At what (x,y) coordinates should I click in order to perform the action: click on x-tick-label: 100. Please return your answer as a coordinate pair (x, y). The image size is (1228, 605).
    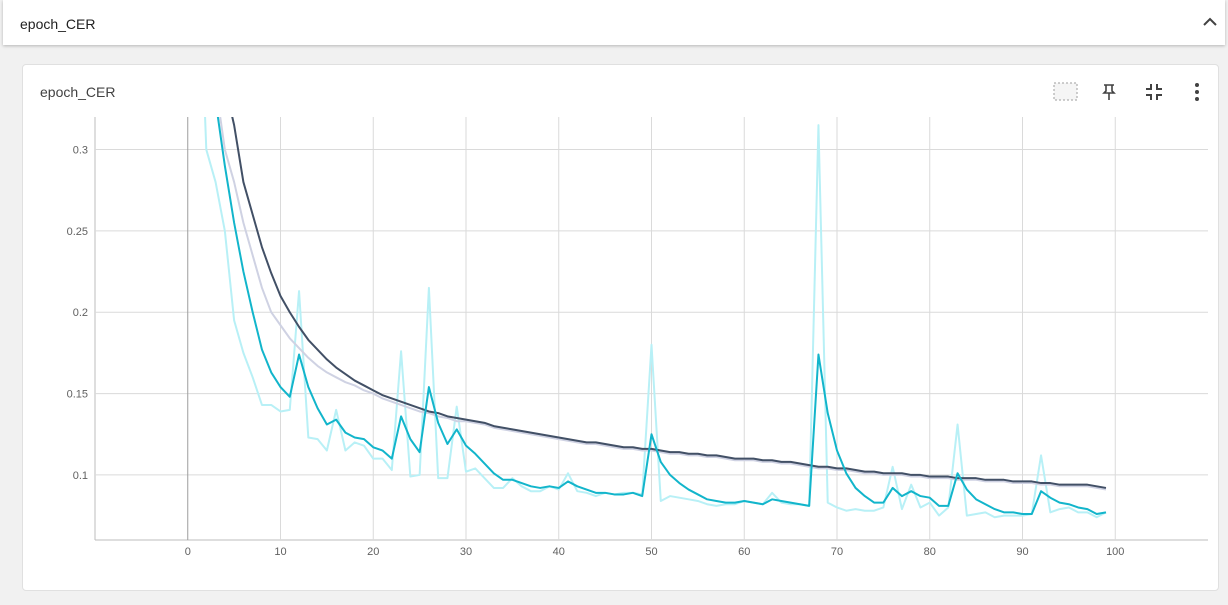
    Looking at the image, I should click on (1115, 552).